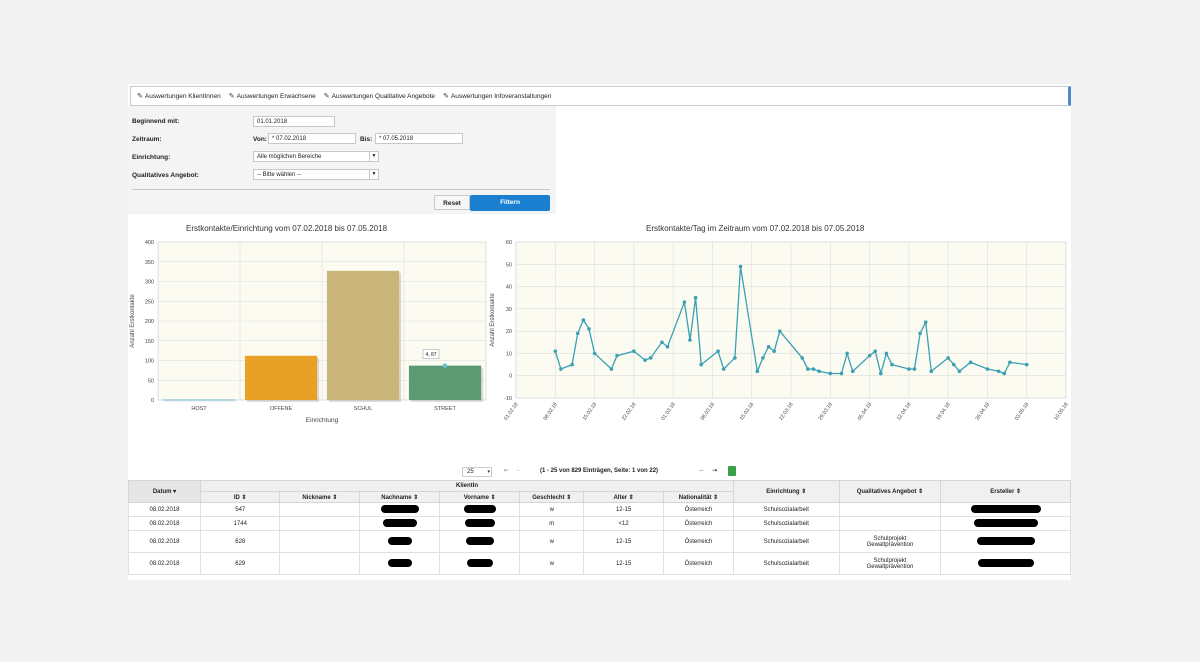 The image size is (1200, 662). Describe the element at coordinates (493, 320) in the screenshot. I see `y-axis-label: Anzahl Erstkontakte` at that location.